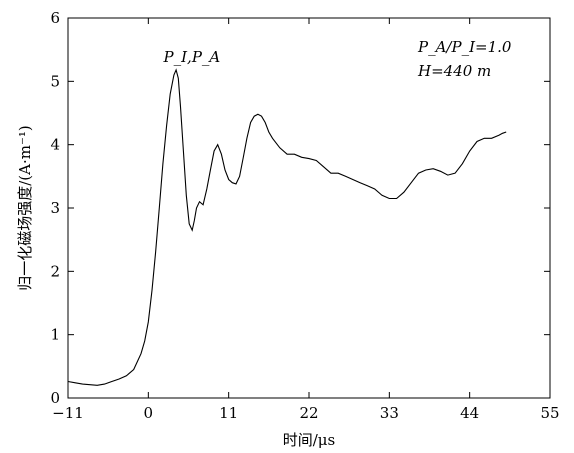  I want to click on x-tick-label: 33, so click(389, 413).